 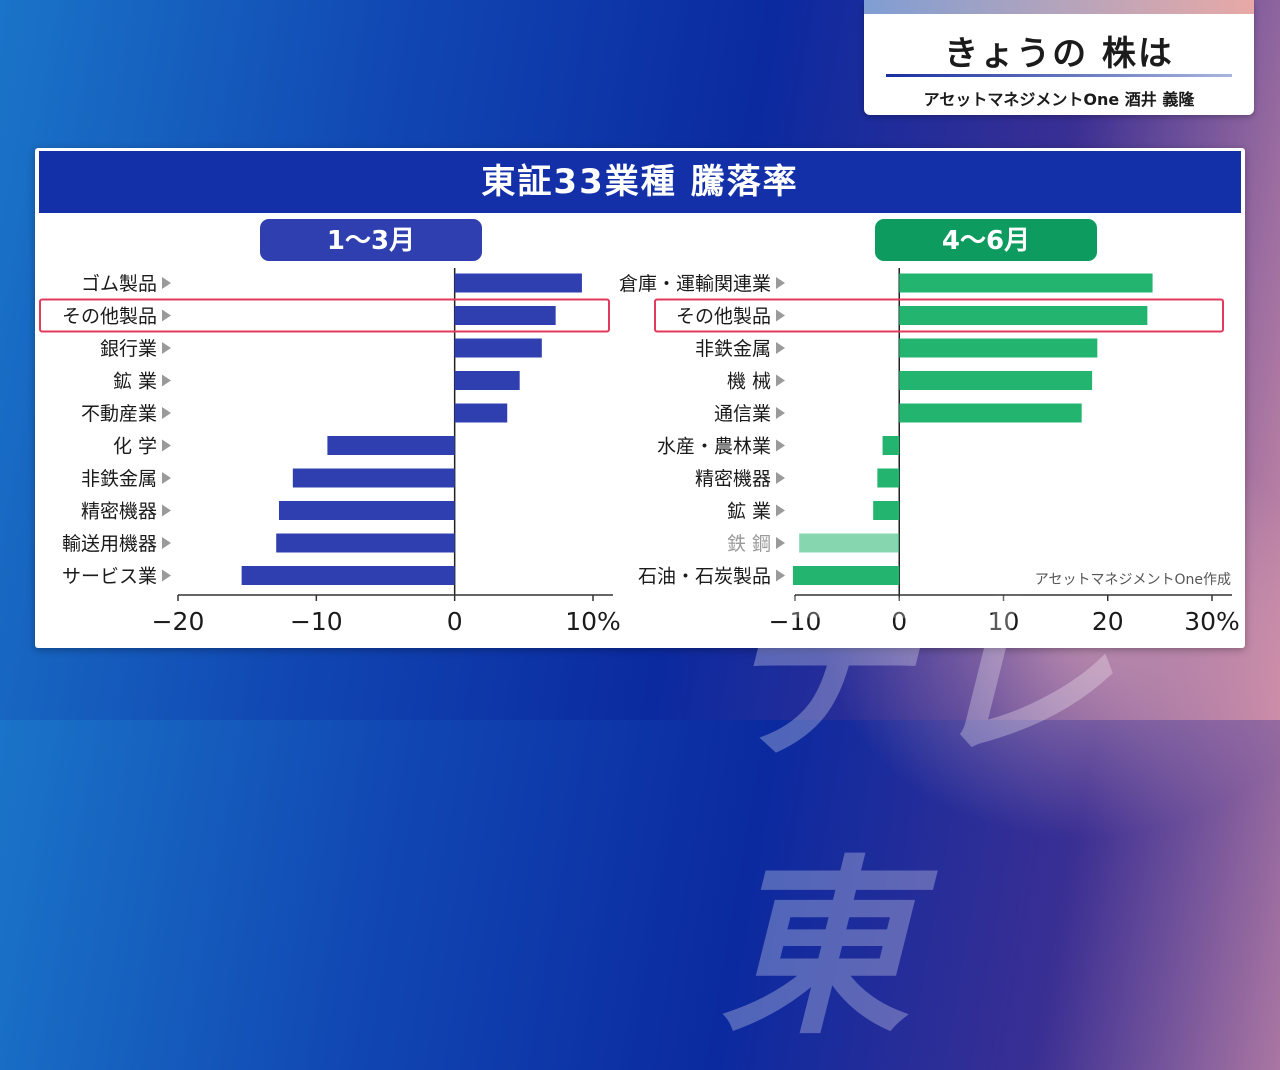 I want to click on category-label-0-7: 精密機器, so click(x=119, y=512).